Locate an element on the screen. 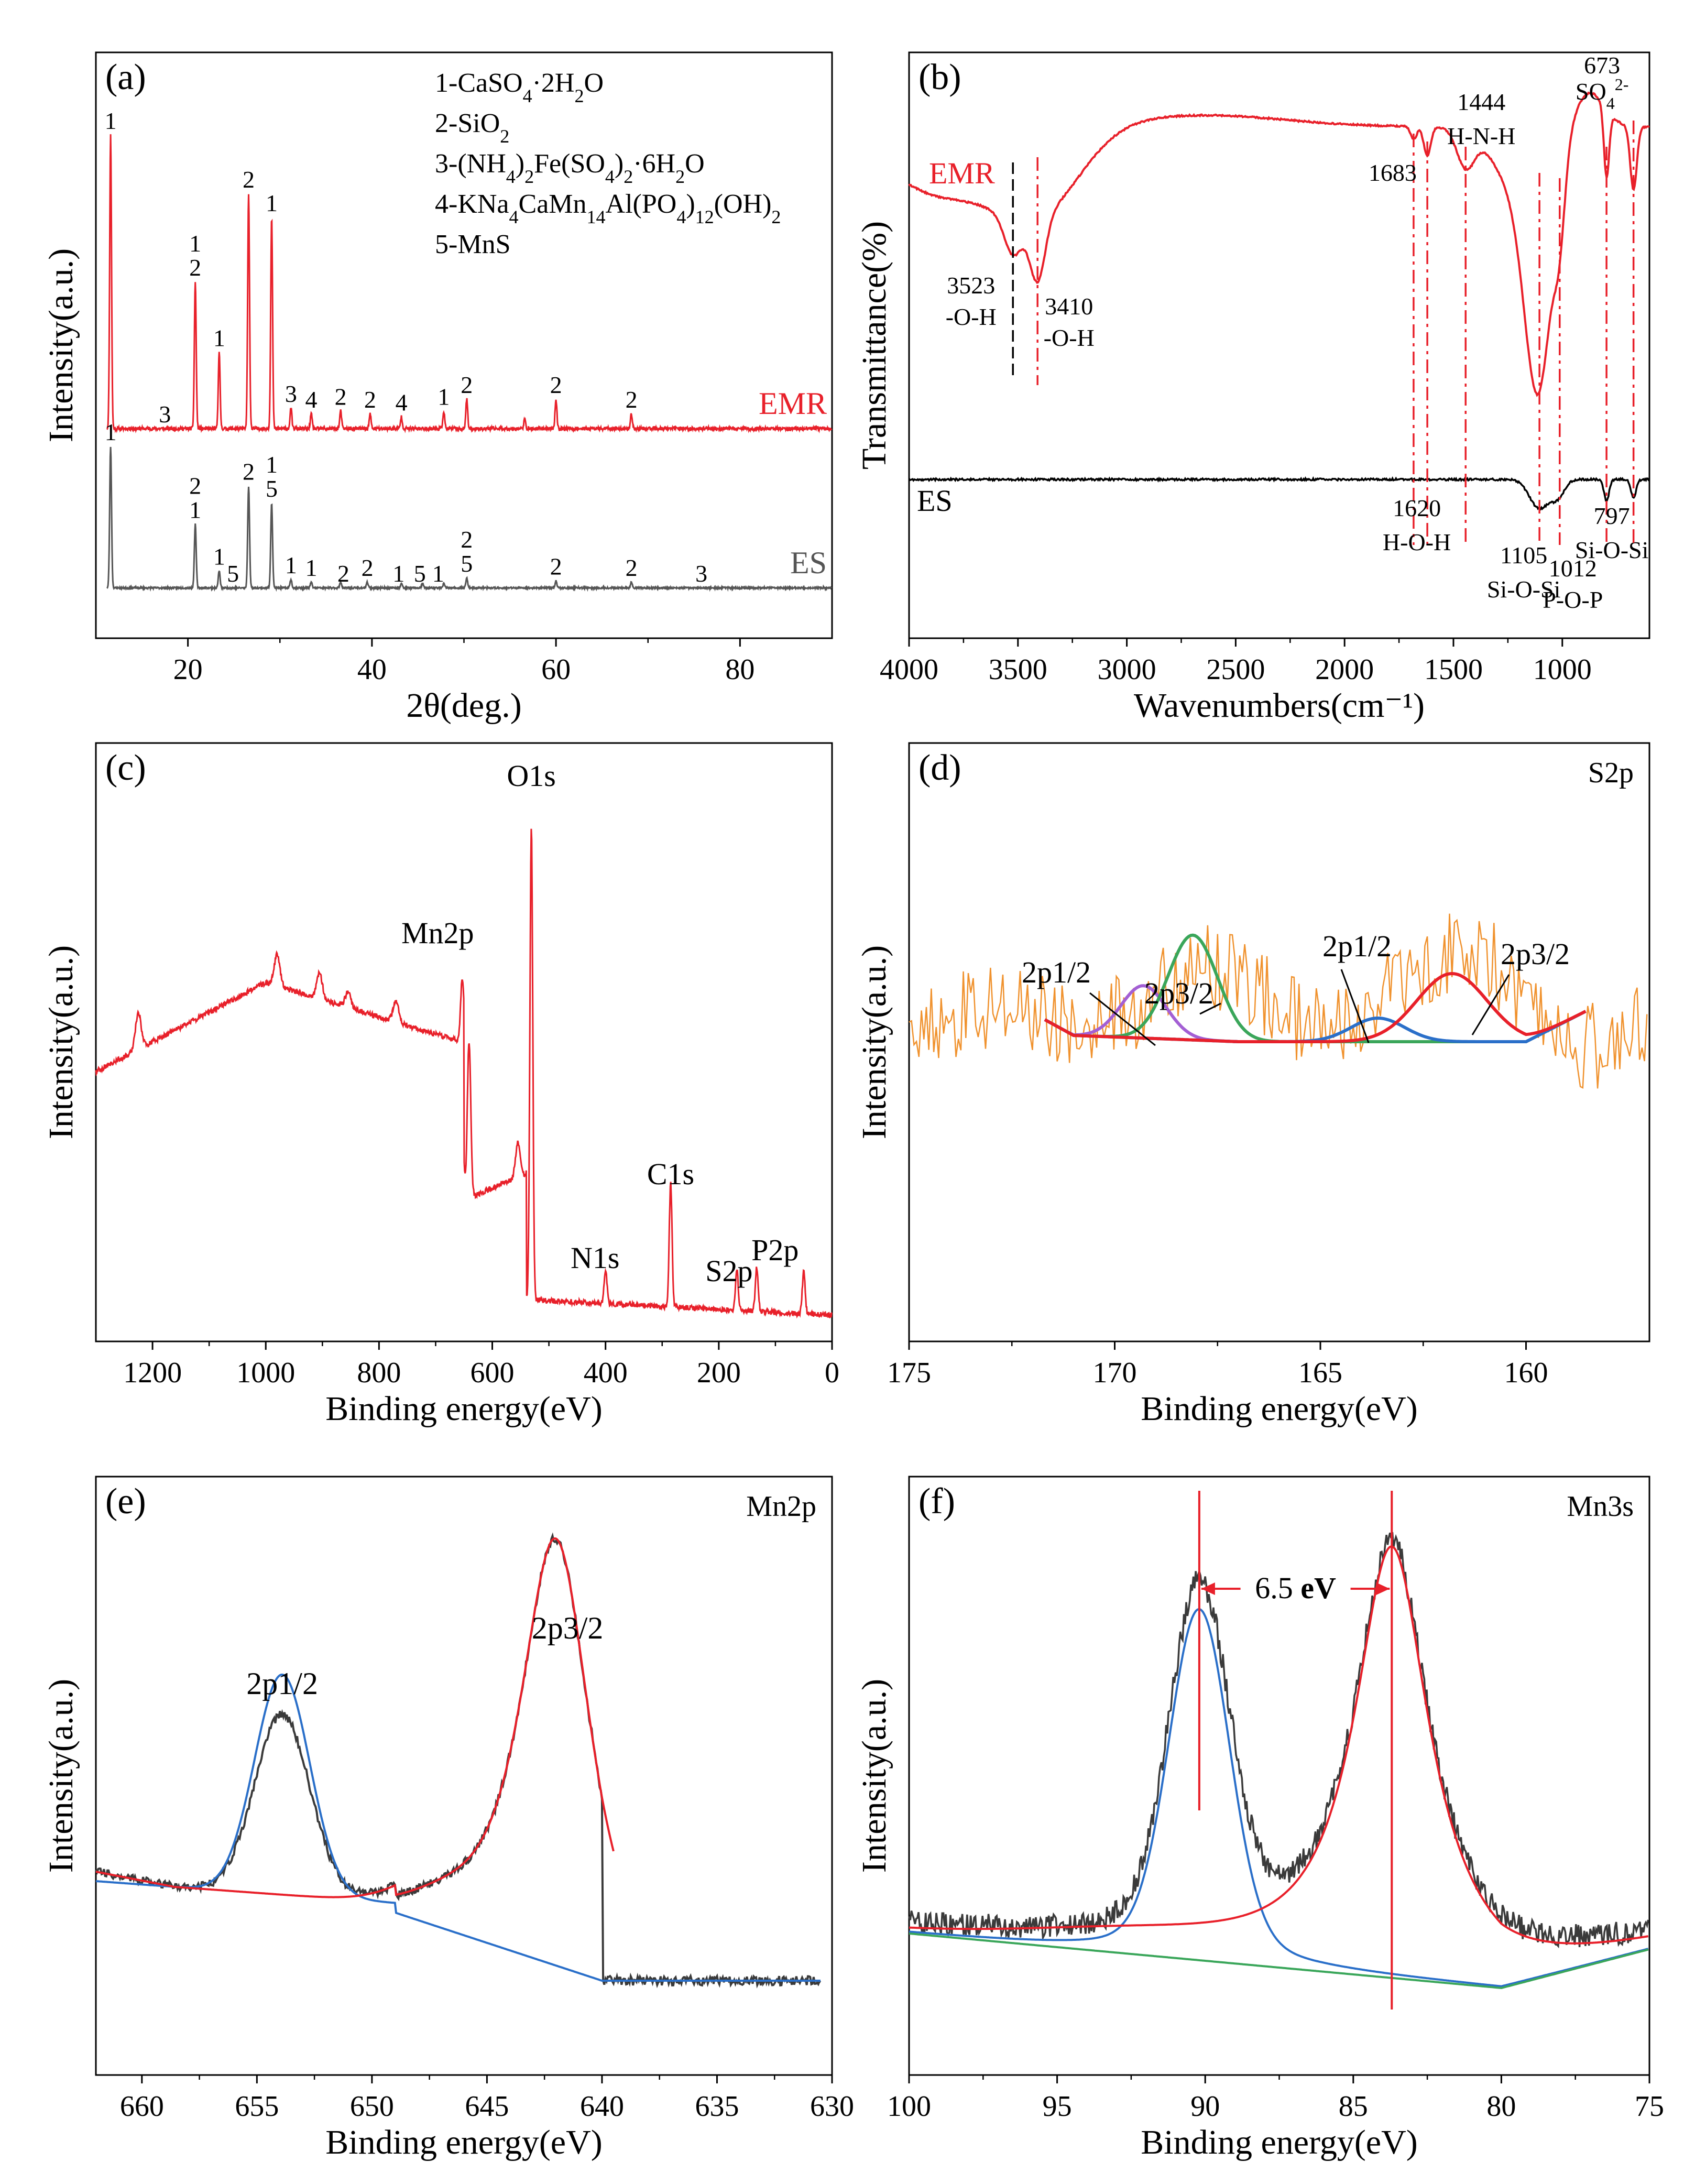  panel-f-label: (f) is located at coordinates (936, 1501).